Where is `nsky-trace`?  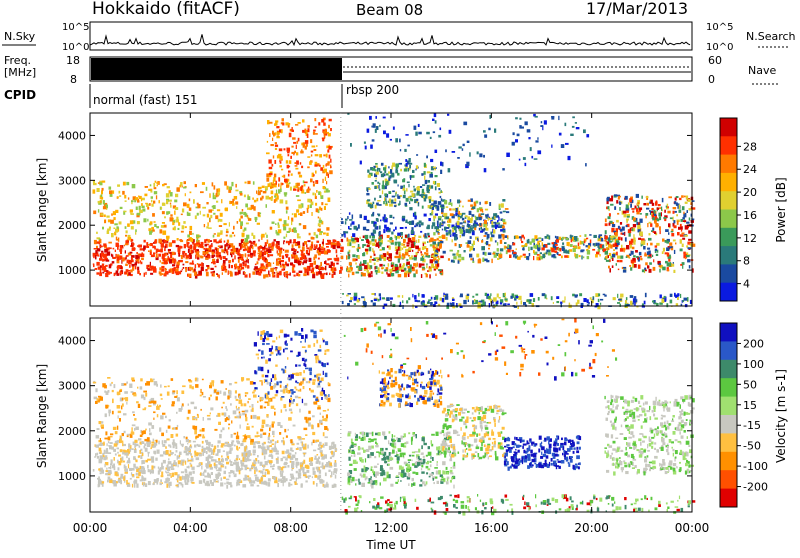
nsky-trace is located at coordinates (390, 39).